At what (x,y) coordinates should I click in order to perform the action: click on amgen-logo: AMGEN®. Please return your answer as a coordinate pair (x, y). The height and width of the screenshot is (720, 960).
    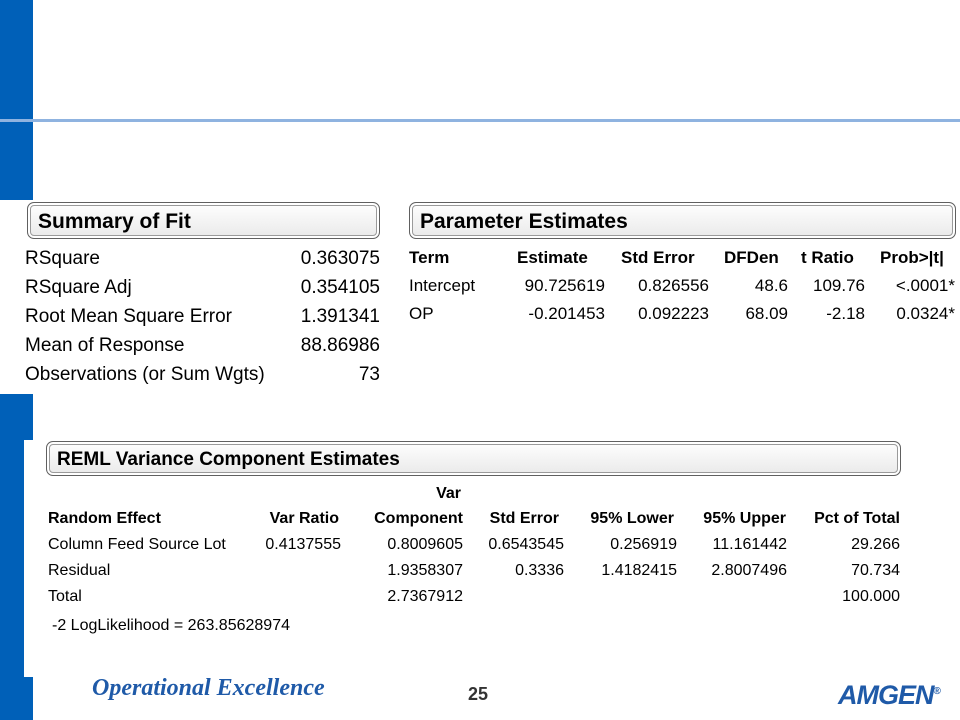
    Looking at the image, I should click on (889, 695).